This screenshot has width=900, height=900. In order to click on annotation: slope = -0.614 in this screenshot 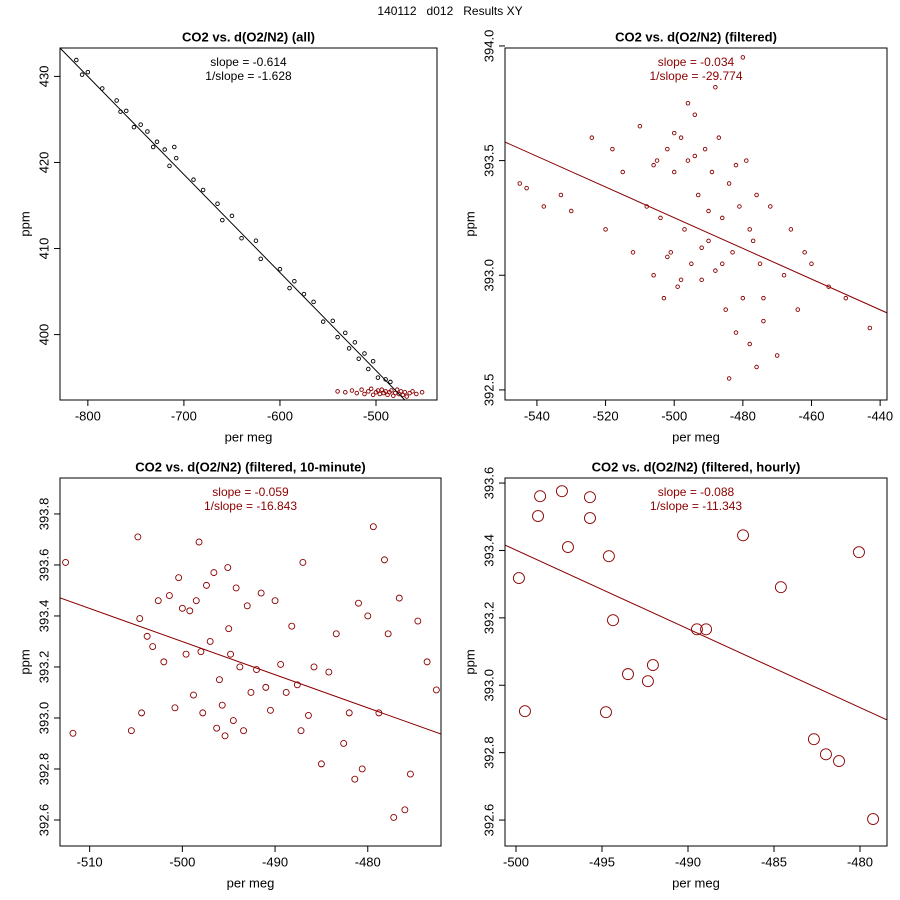, I will do `click(248, 62)`.